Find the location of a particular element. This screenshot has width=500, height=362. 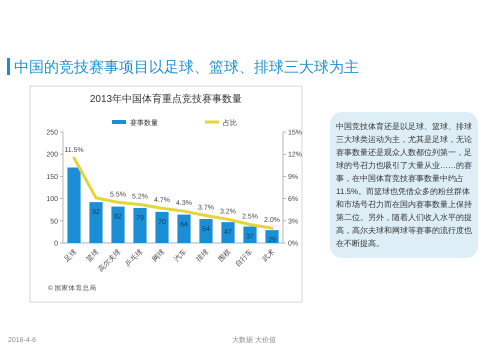

chart-title: 中国的竞技赛事项目以足球、篮球、排球三大球为主 is located at coordinates (186, 67).